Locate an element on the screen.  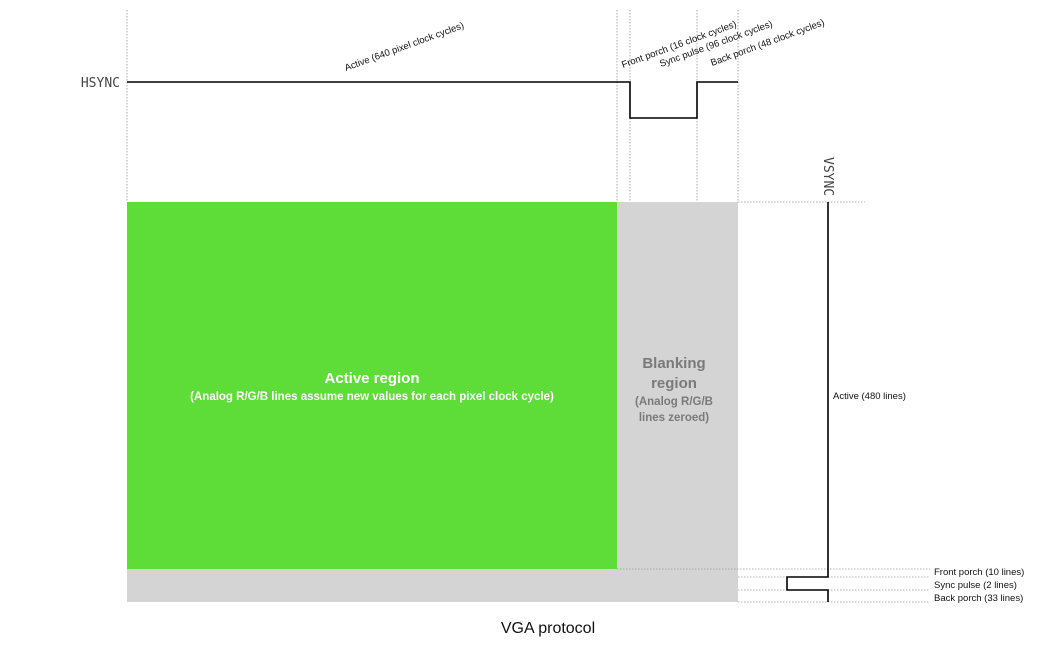
vsync-waveform is located at coordinates (807, 402).